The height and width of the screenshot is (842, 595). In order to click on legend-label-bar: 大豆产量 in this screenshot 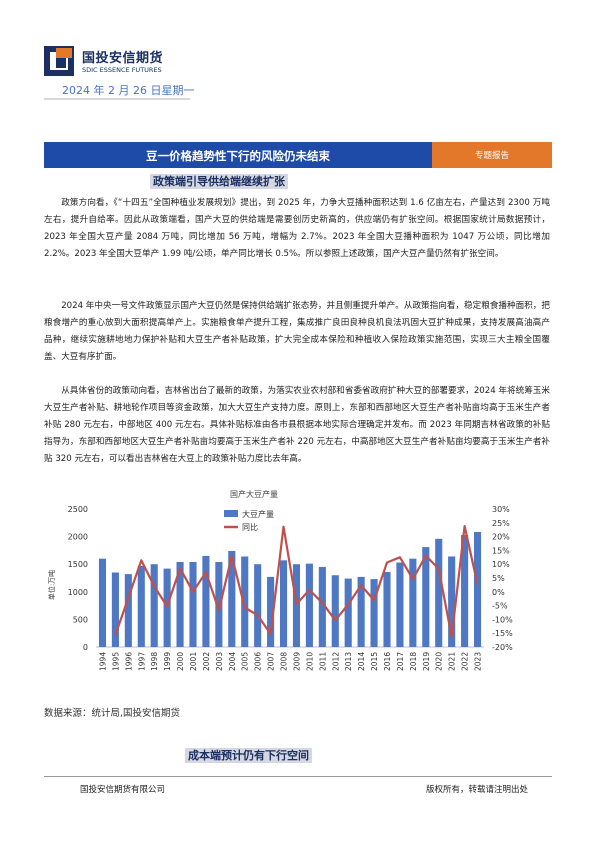, I will do `click(258, 514)`.